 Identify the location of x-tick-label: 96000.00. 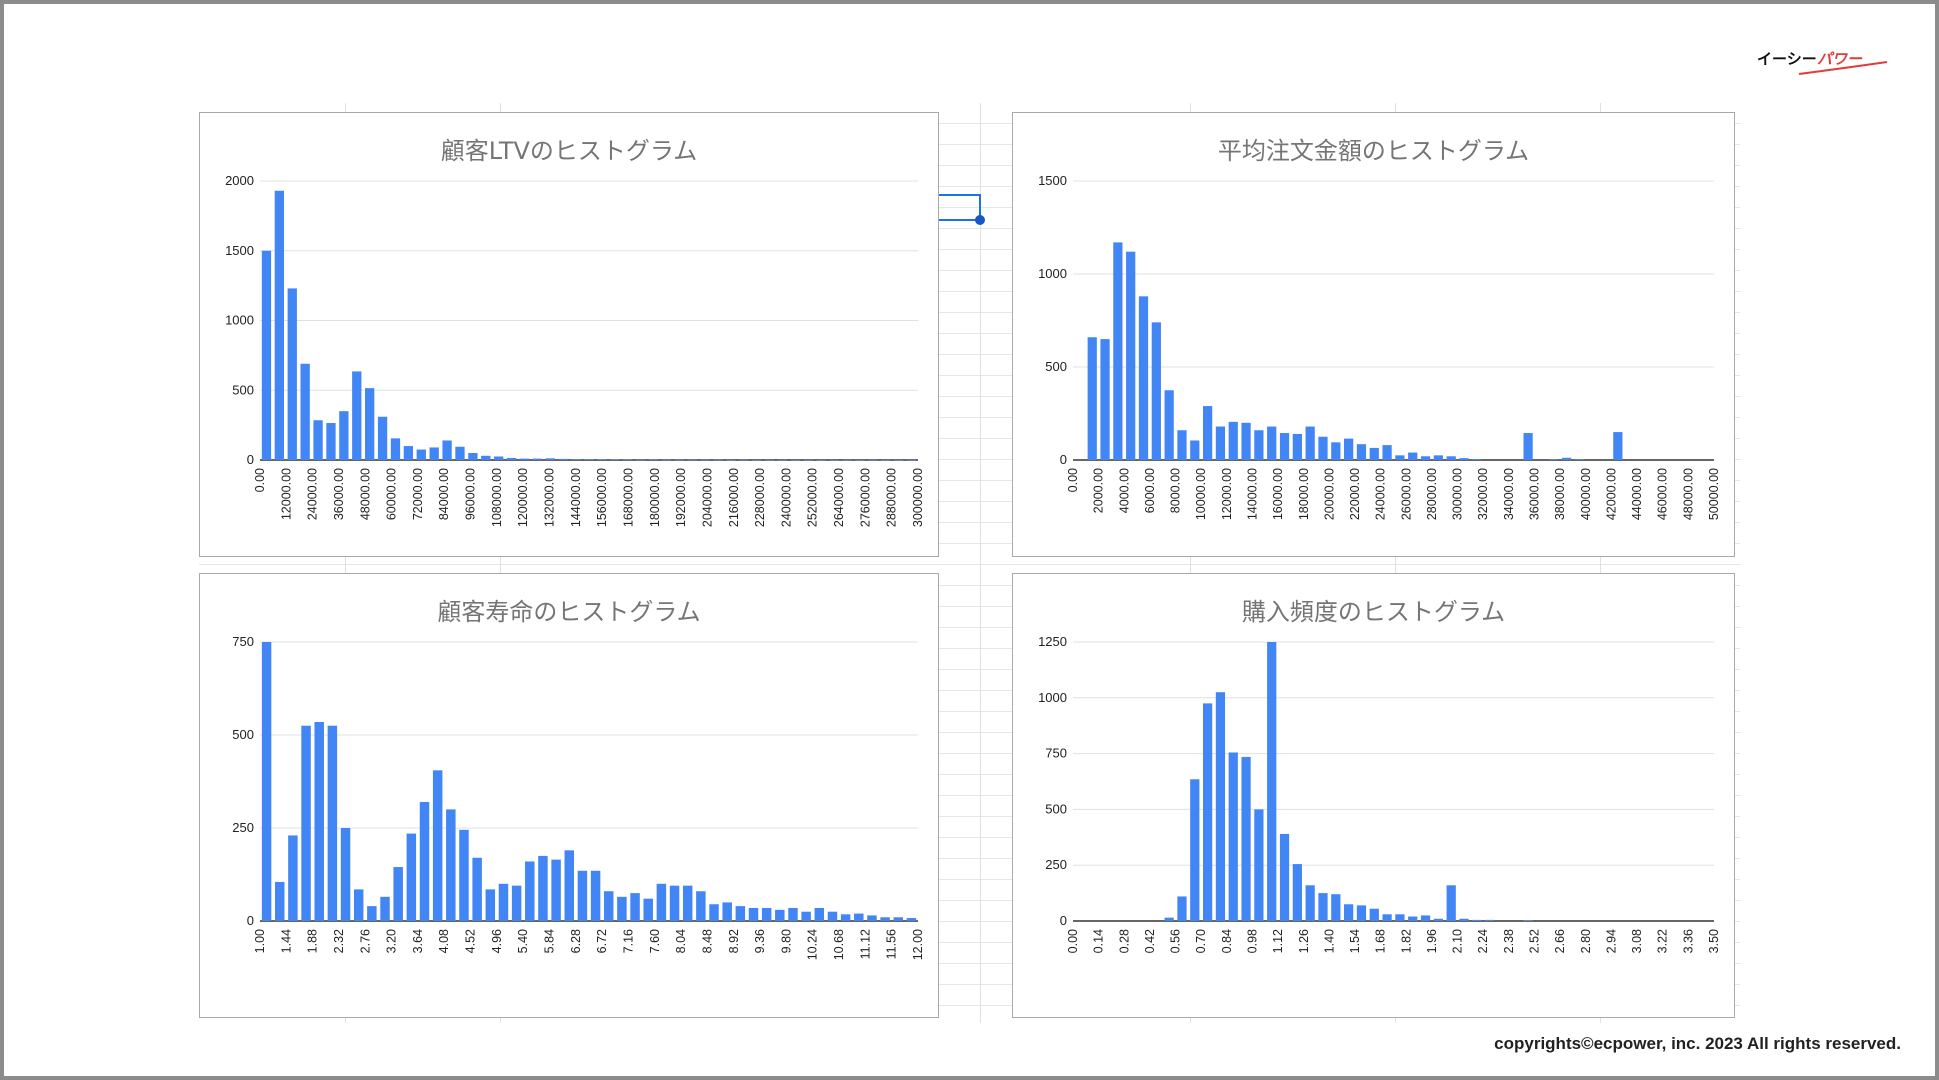
(471, 494).